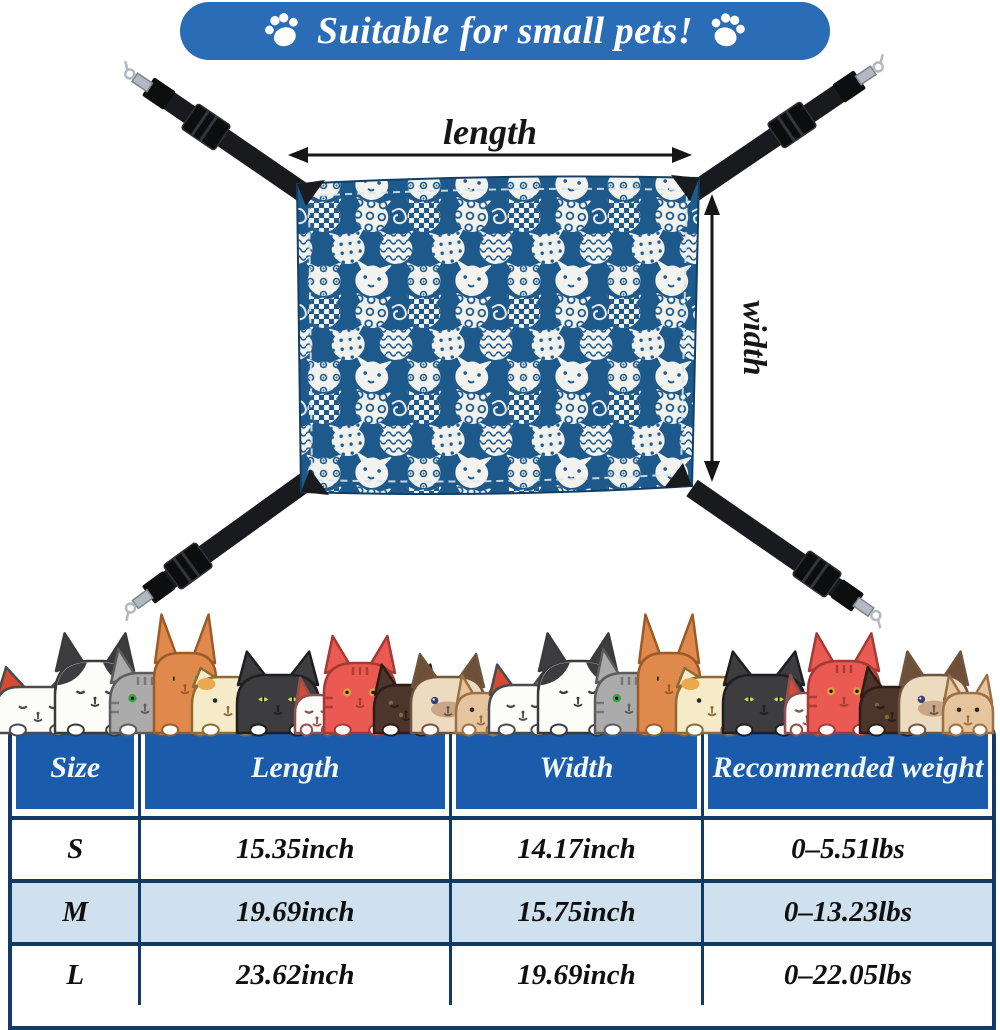 The width and height of the screenshot is (1000, 1030). I want to click on table-header-cell: Recommended weight, so click(846, 771).